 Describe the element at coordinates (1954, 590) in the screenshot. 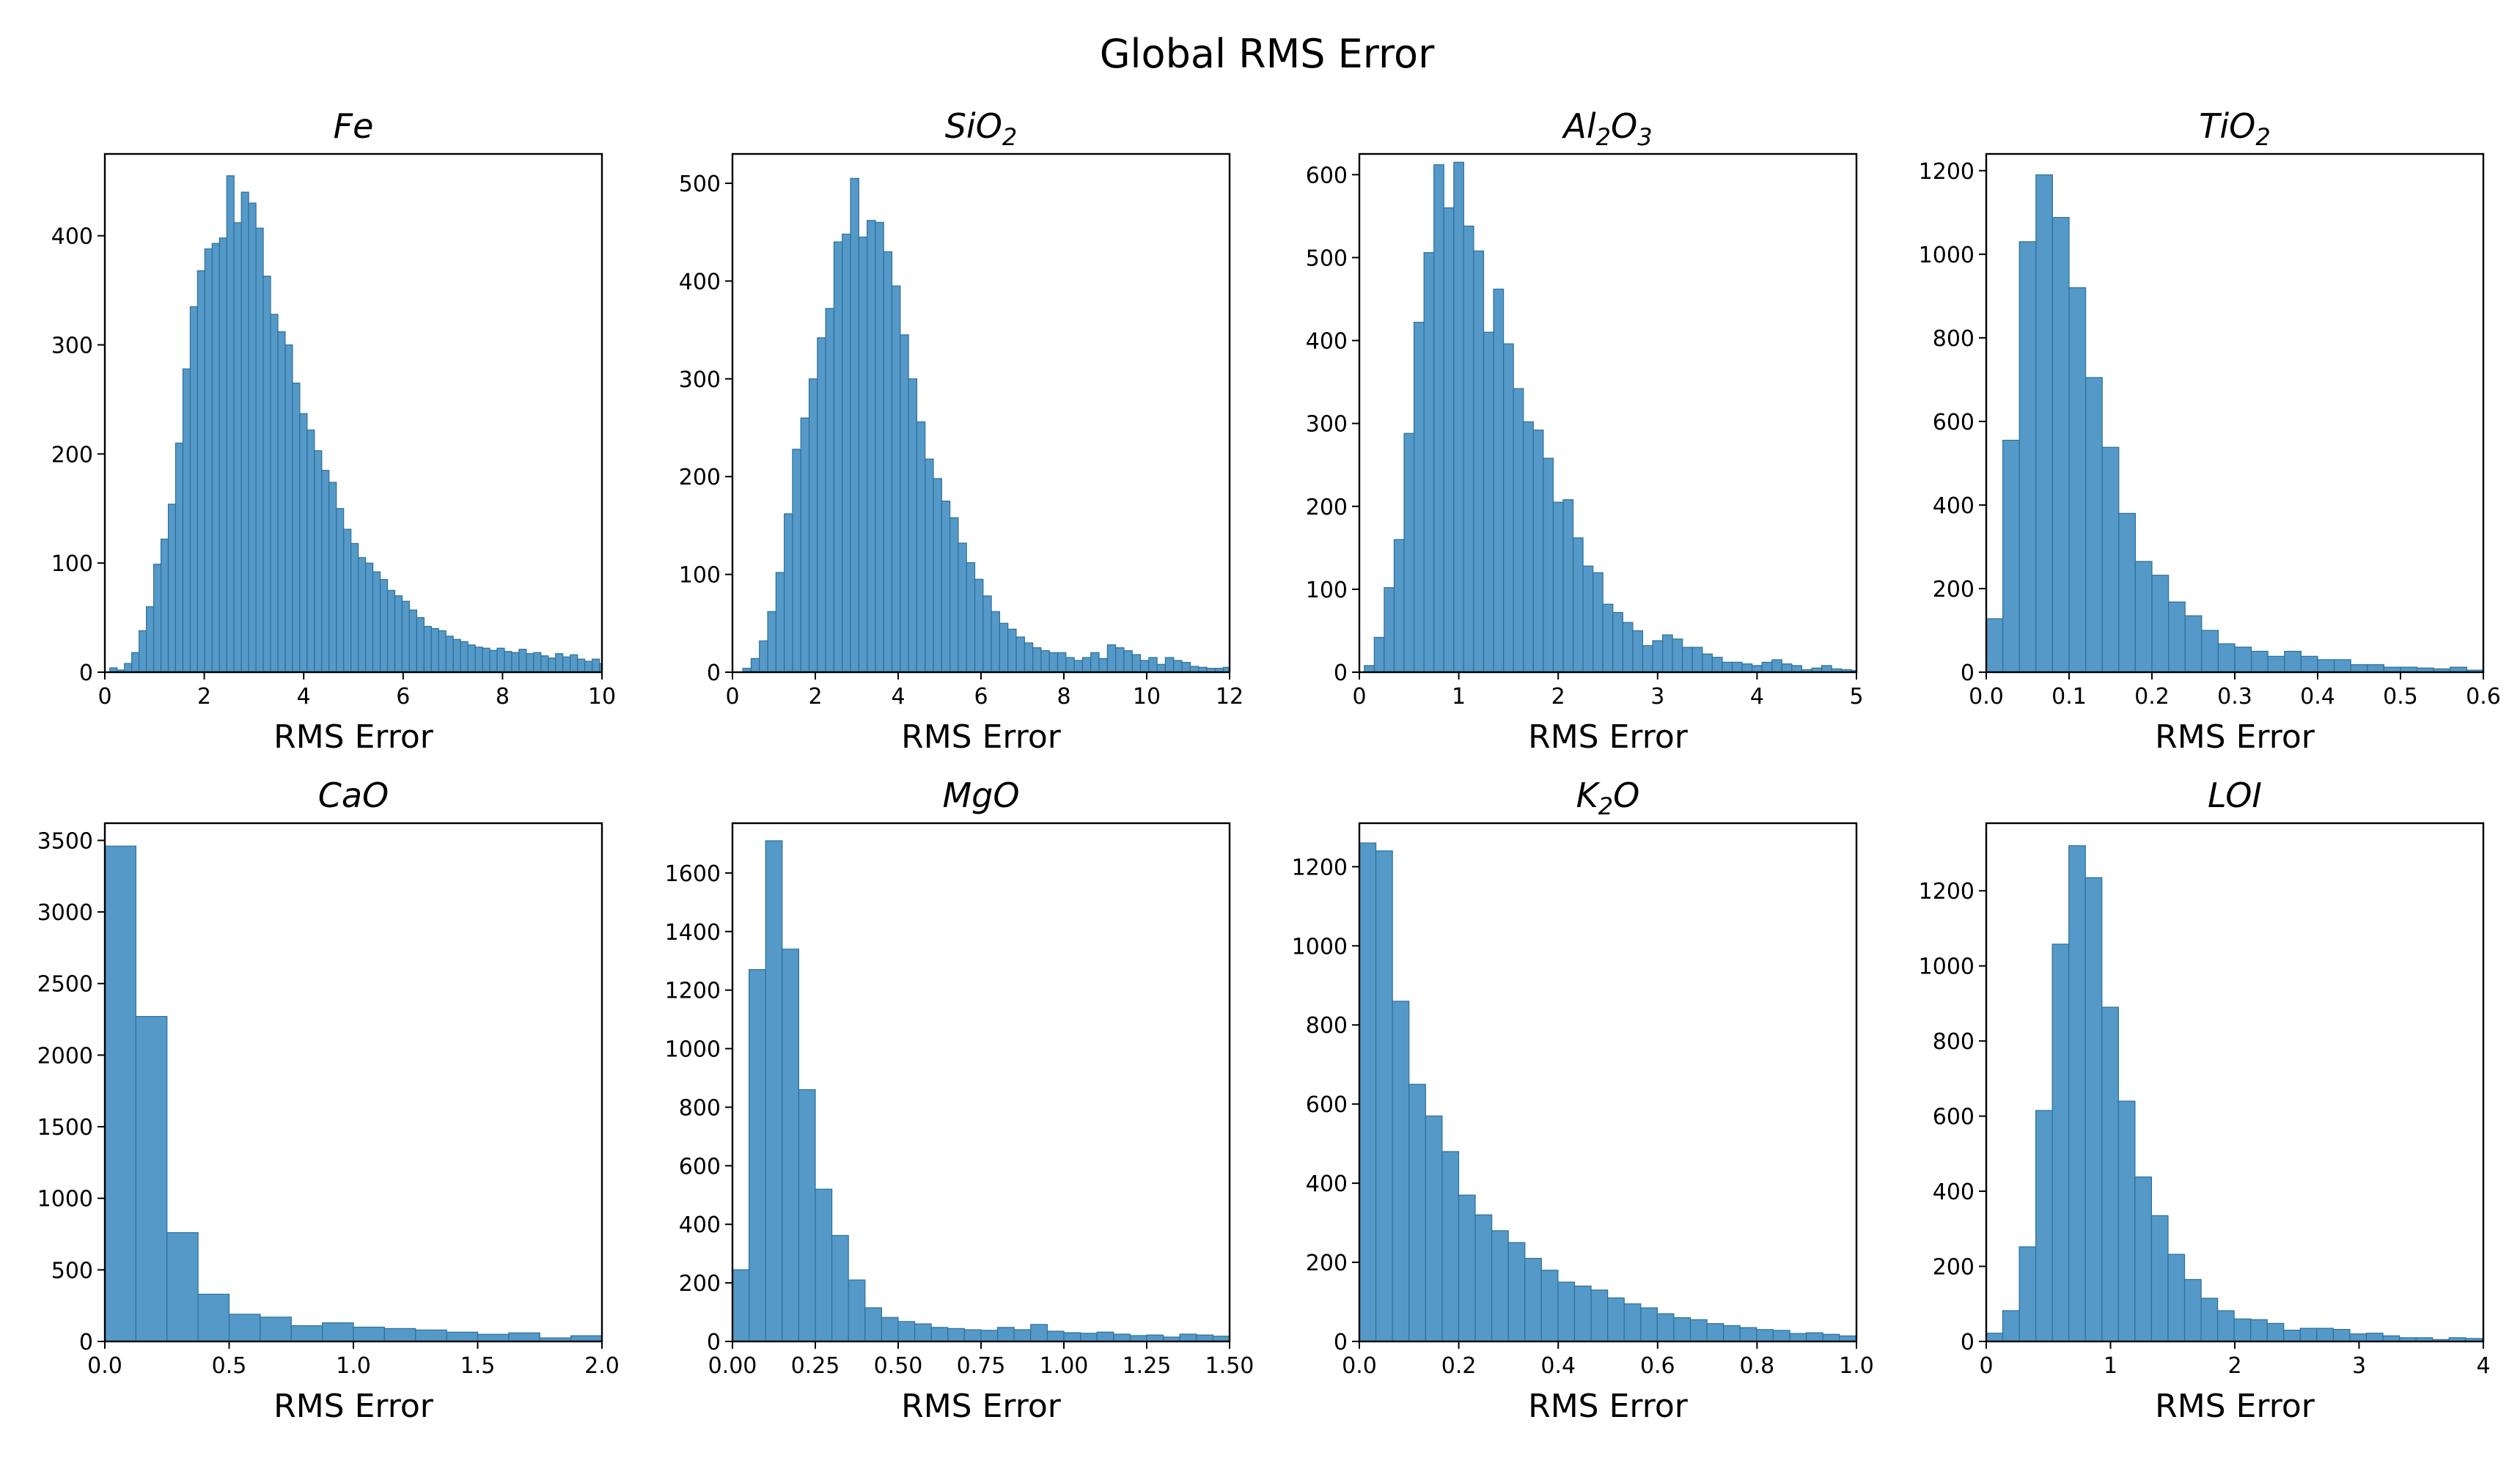

I see `y-tick-label: 200` at that location.